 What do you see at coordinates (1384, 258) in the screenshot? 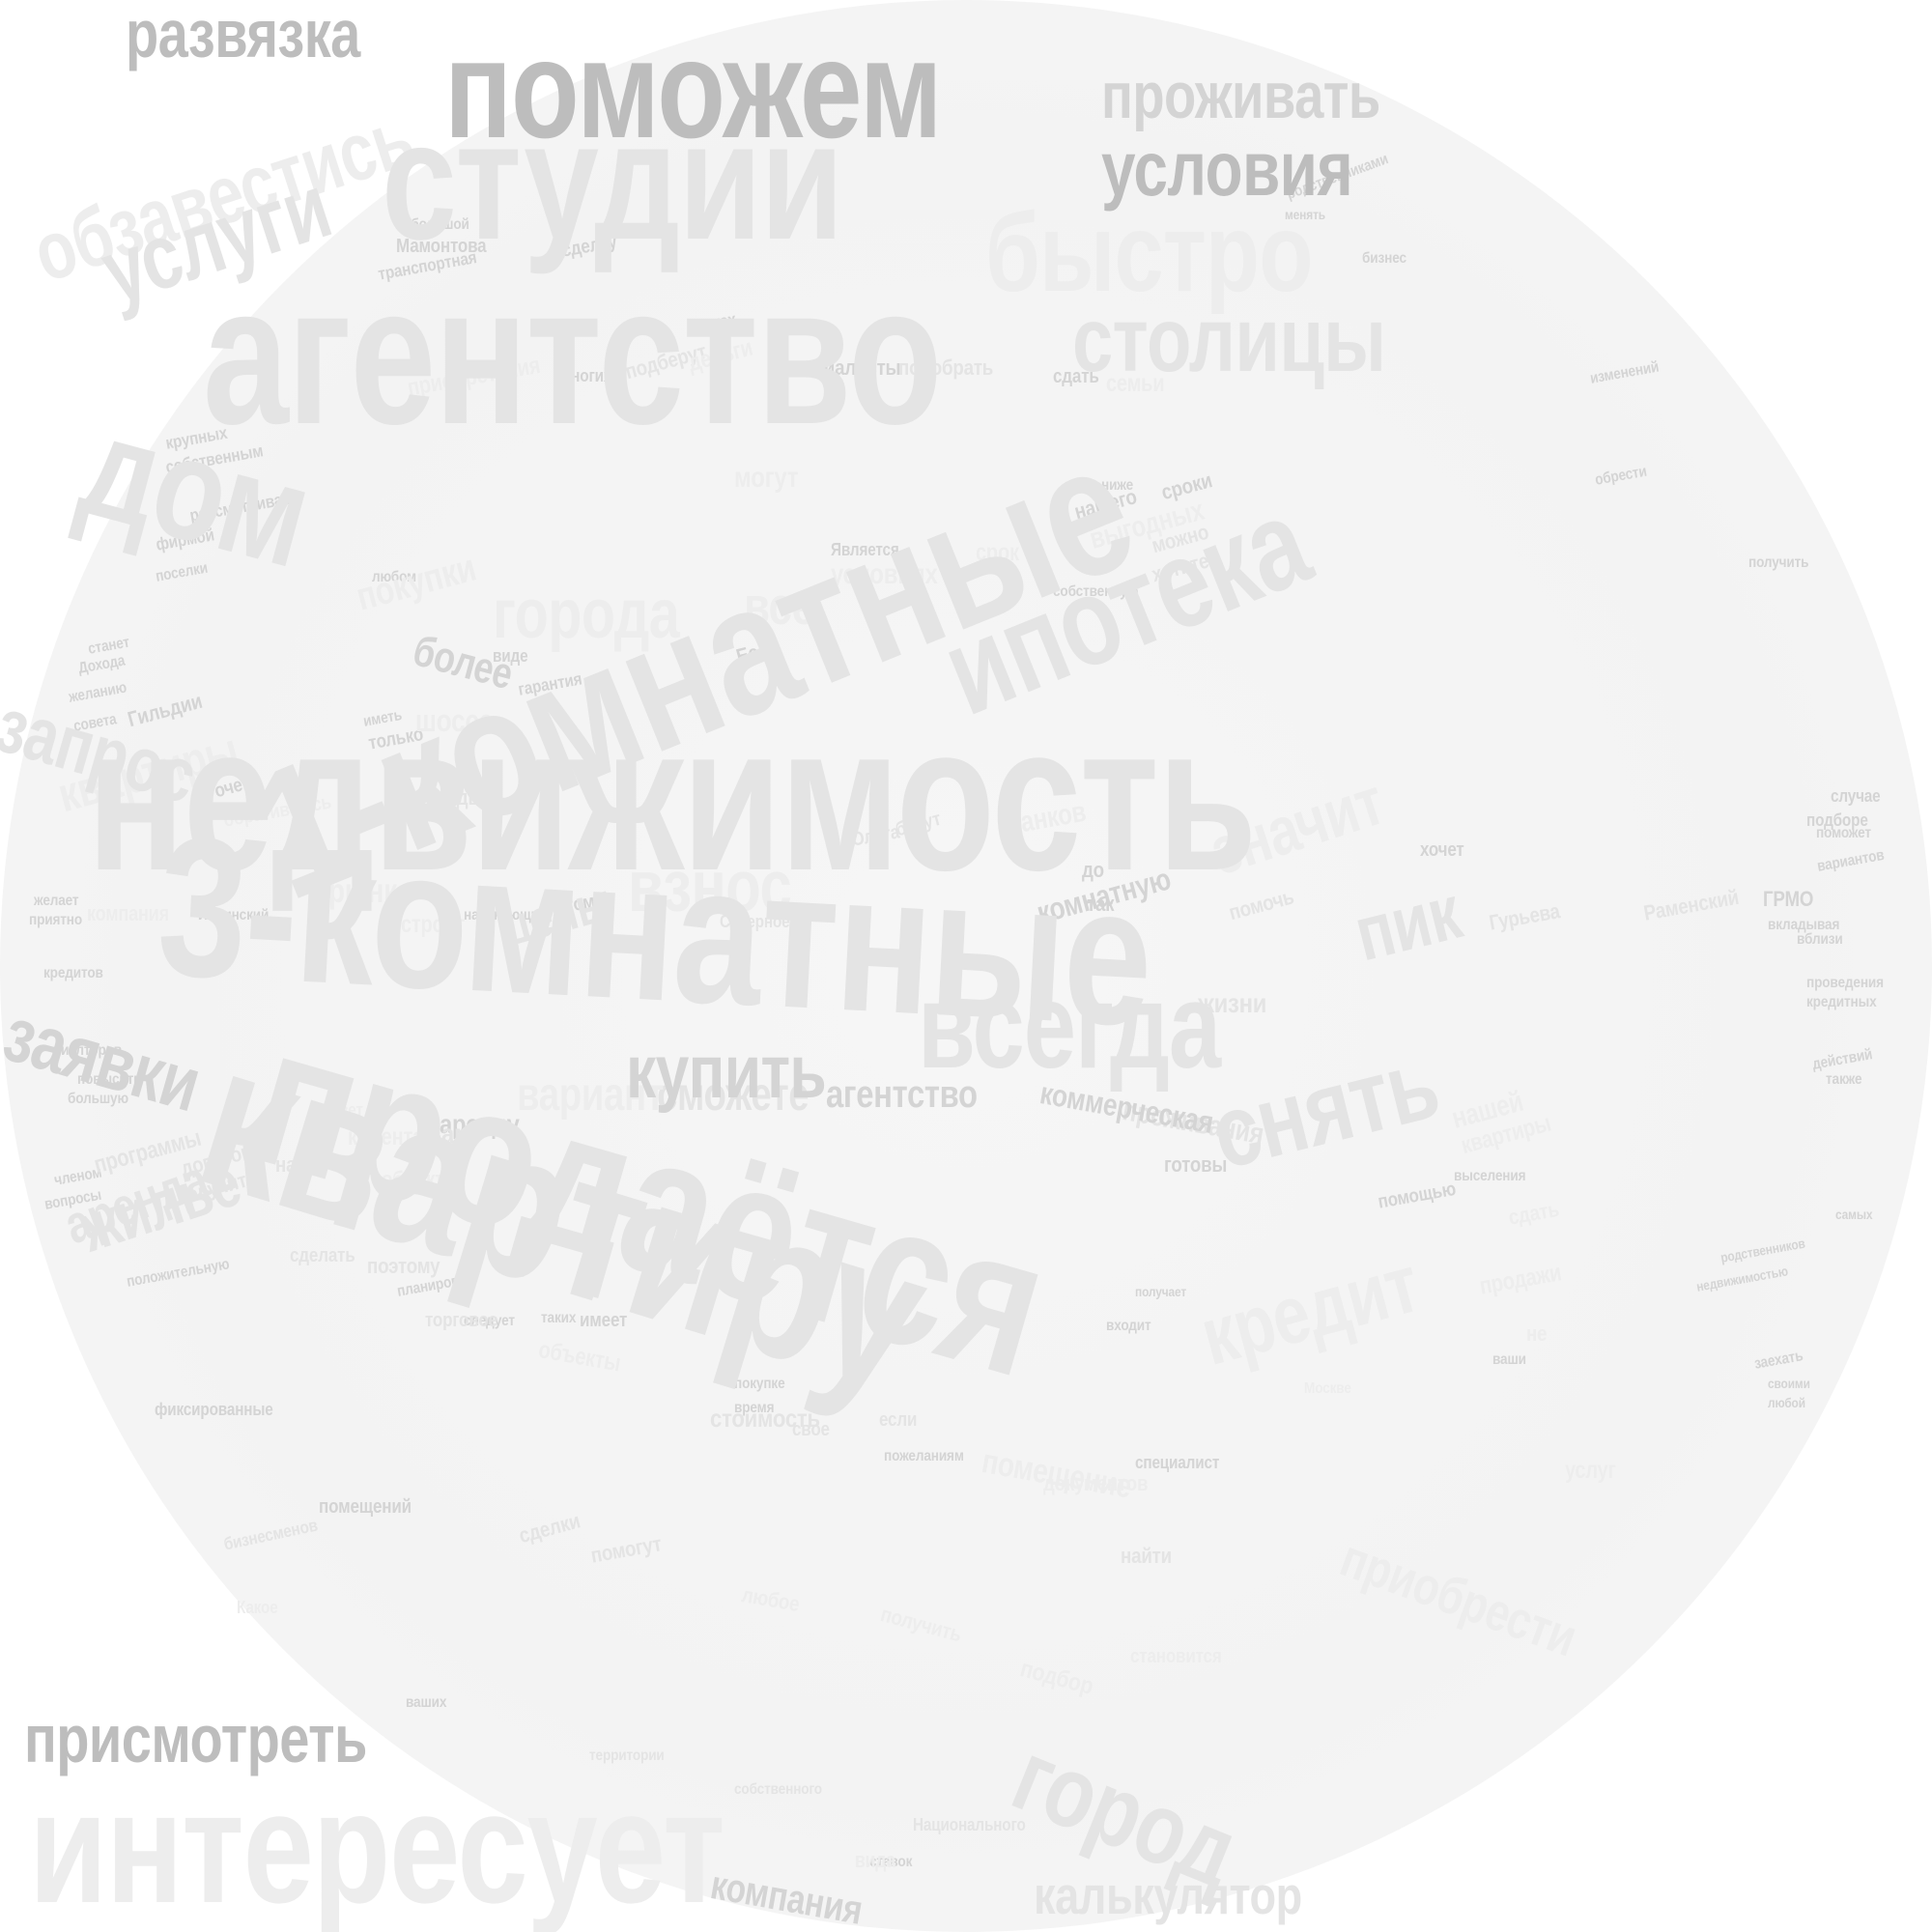
I see `cloud-word-biznes: бизнес` at bounding box center [1384, 258].